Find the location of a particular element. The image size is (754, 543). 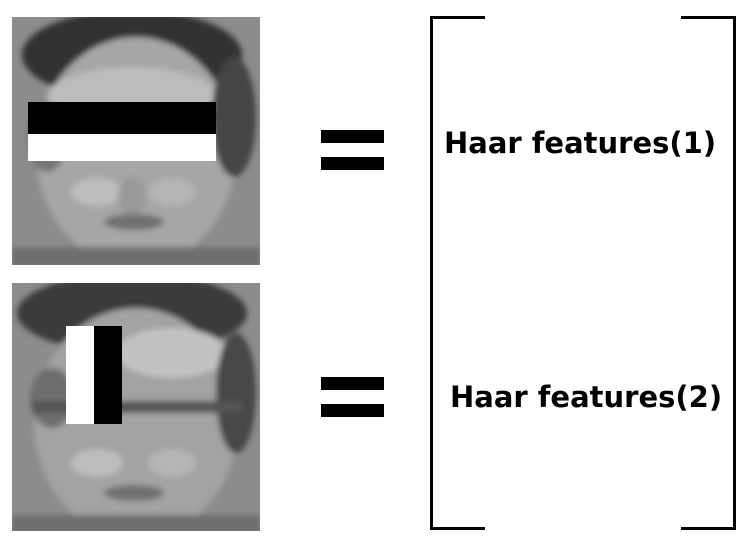

haar-features-label-2: Haar features(2) is located at coordinates (586, 397).